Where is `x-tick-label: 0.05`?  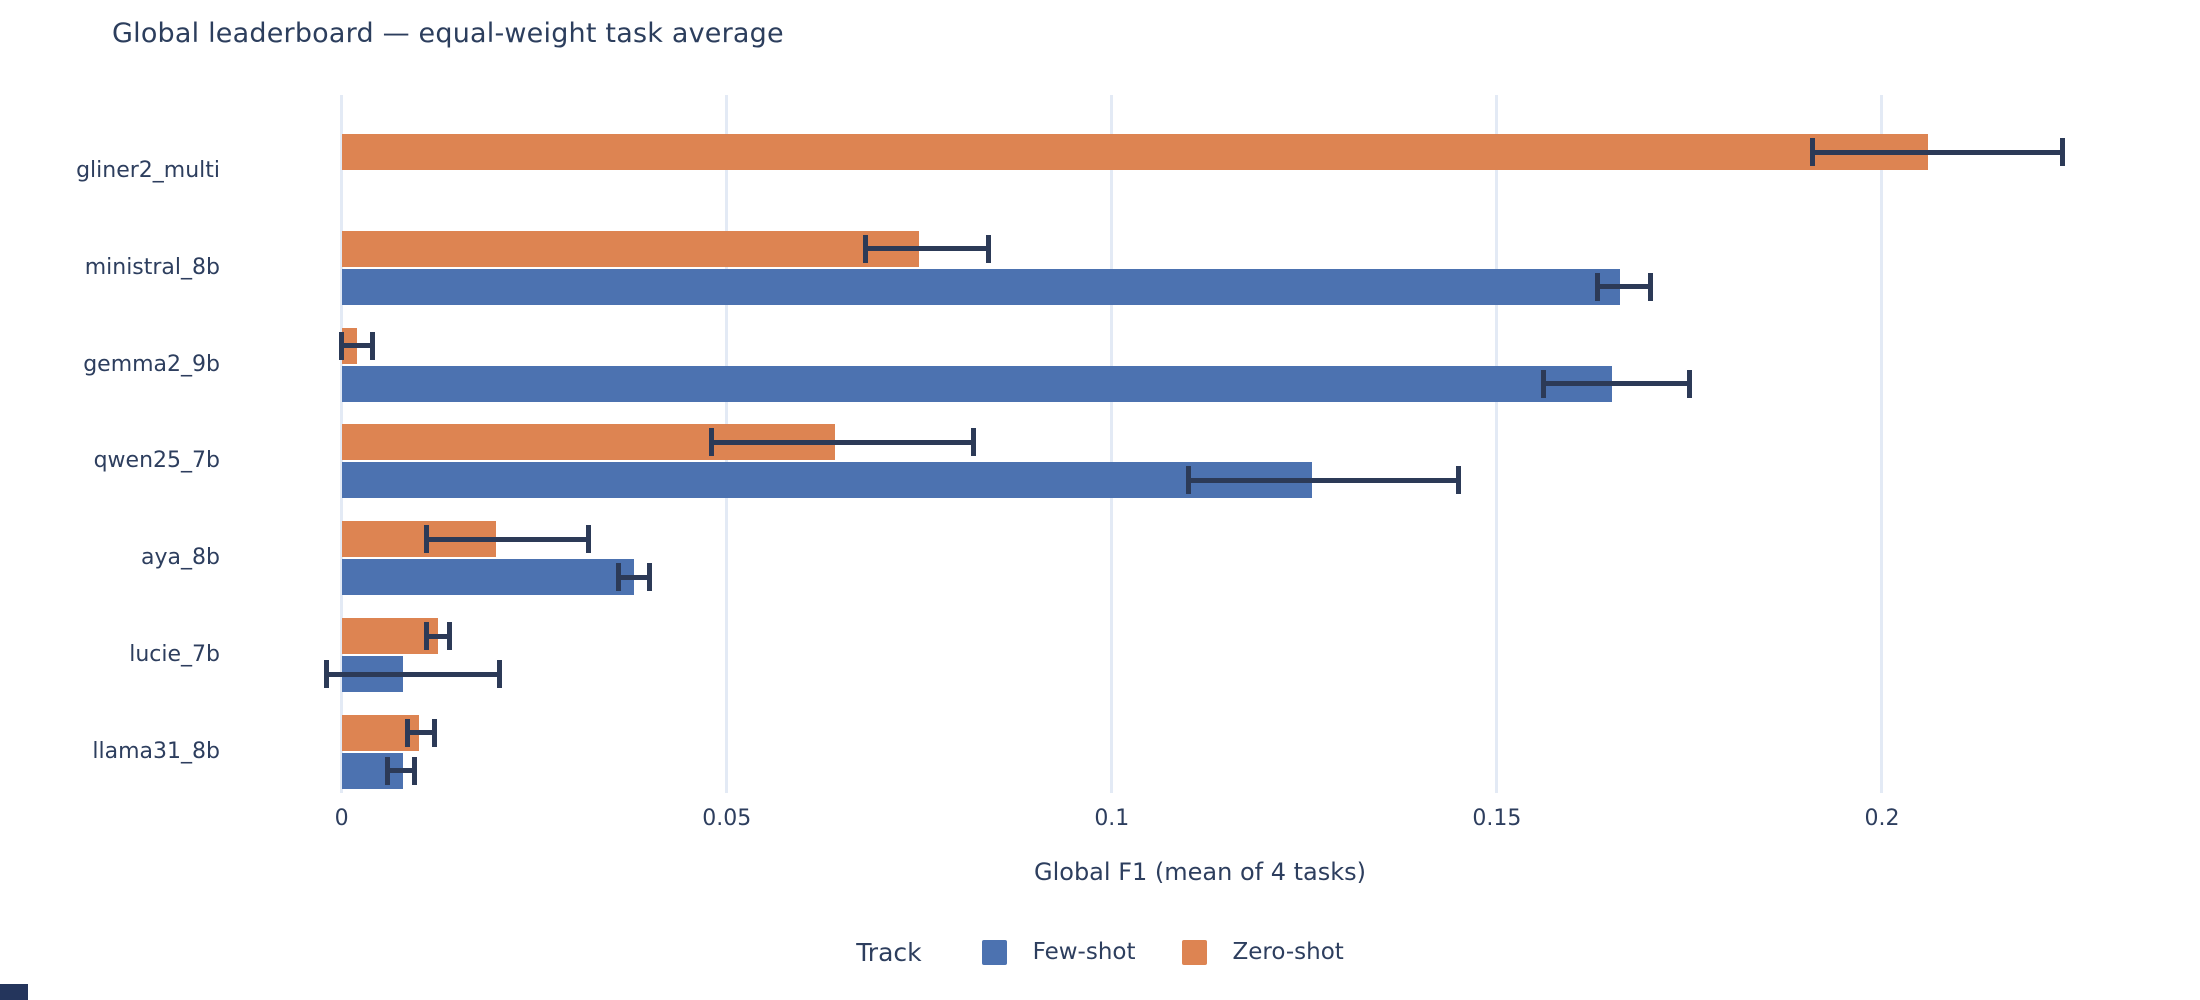 x-tick-label: 0.05 is located at coordinates (727, 818).